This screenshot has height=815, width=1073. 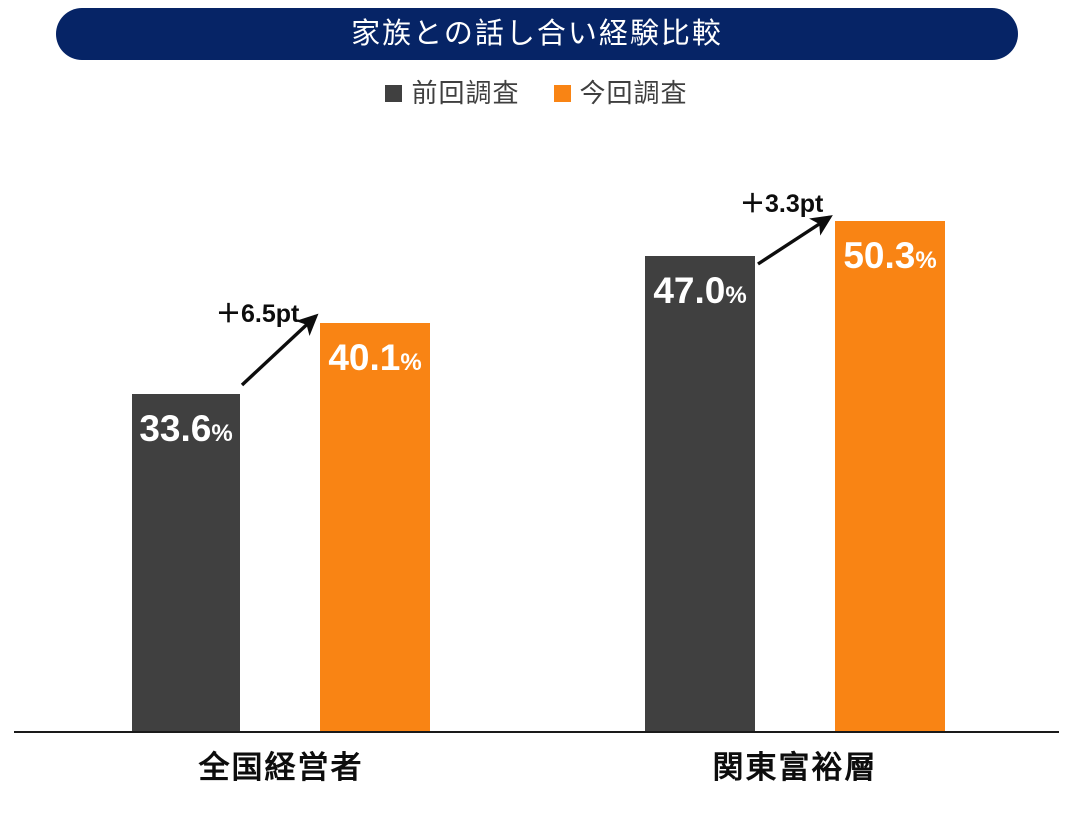 I want to click on legend-item-current-survey: 今回調査, so click(x=620, y=93).